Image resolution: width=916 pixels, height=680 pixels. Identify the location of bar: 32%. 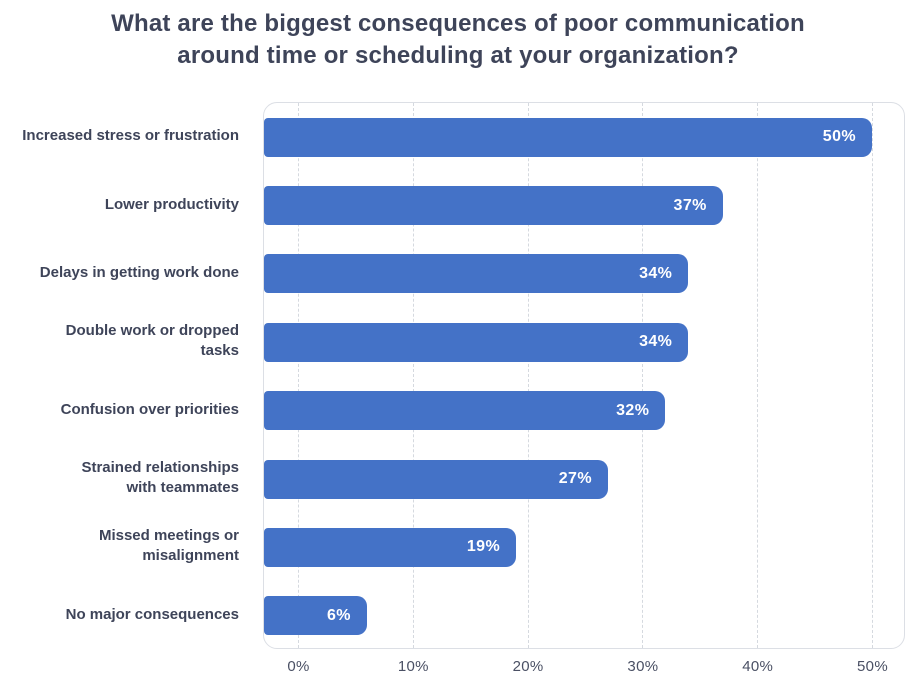
(465, 411).